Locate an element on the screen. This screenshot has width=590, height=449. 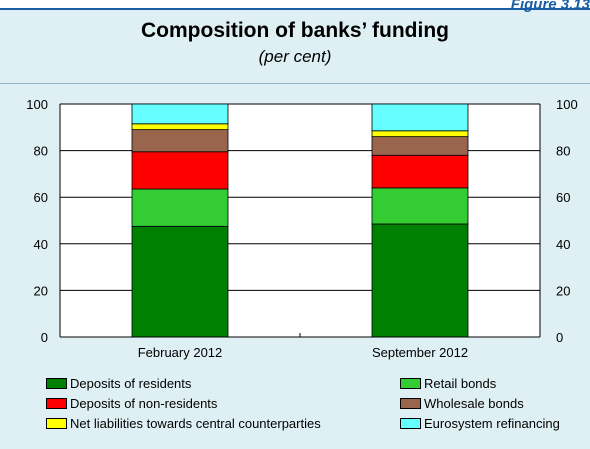
y-tick-label-right: 100 is located at coordinates (567, 104).